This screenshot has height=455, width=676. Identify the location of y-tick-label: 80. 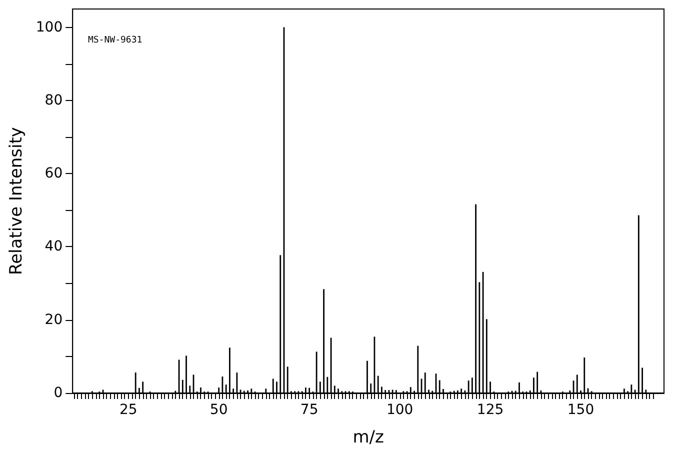
(53, 100).